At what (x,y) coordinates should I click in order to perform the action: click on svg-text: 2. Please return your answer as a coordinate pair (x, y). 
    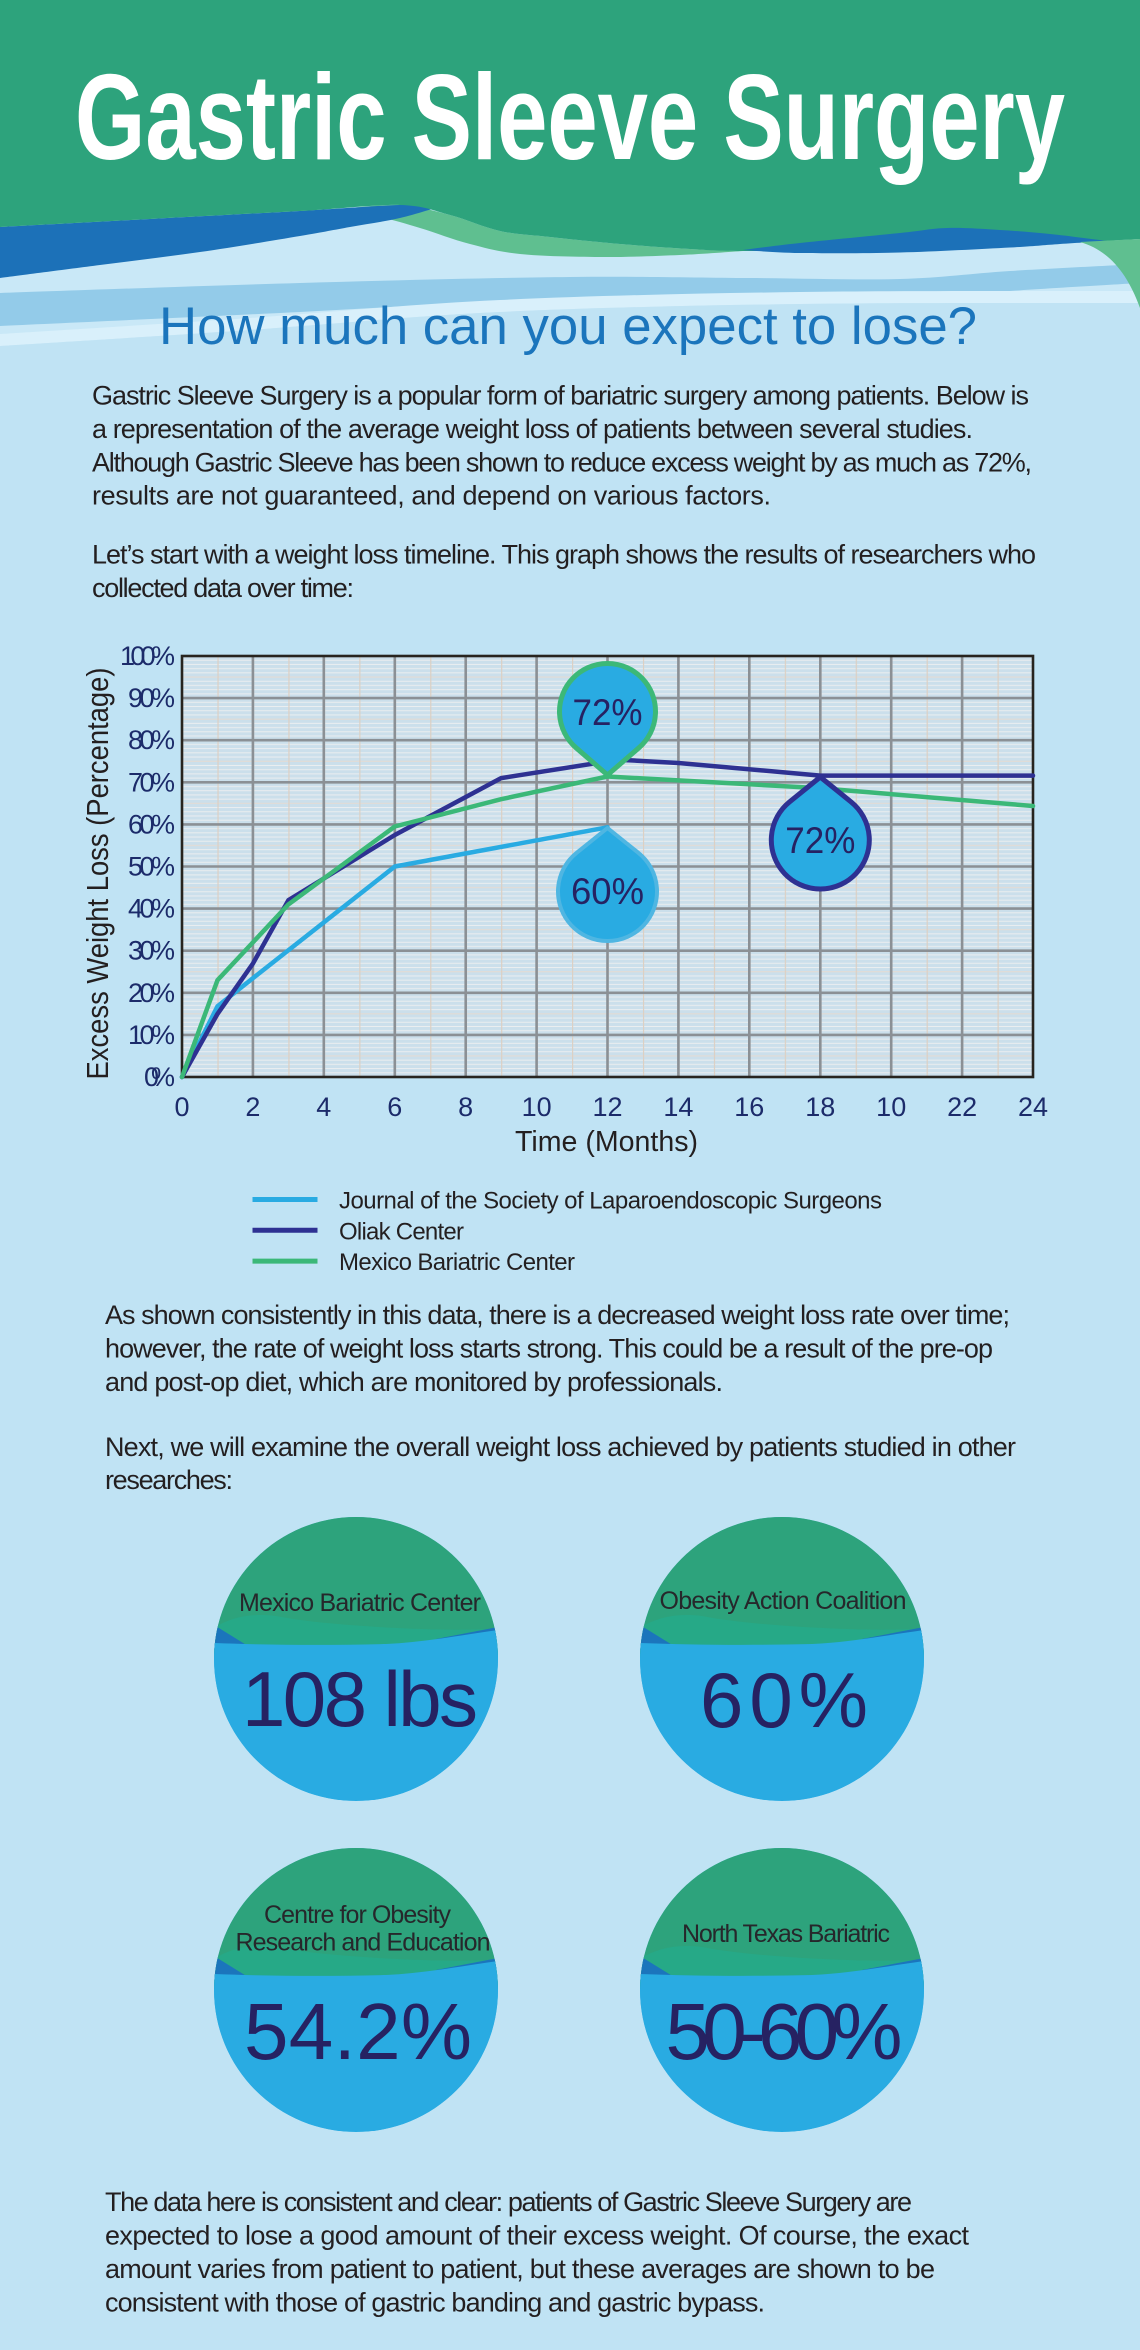
    Looking at the image, I should click on (252, 1107).